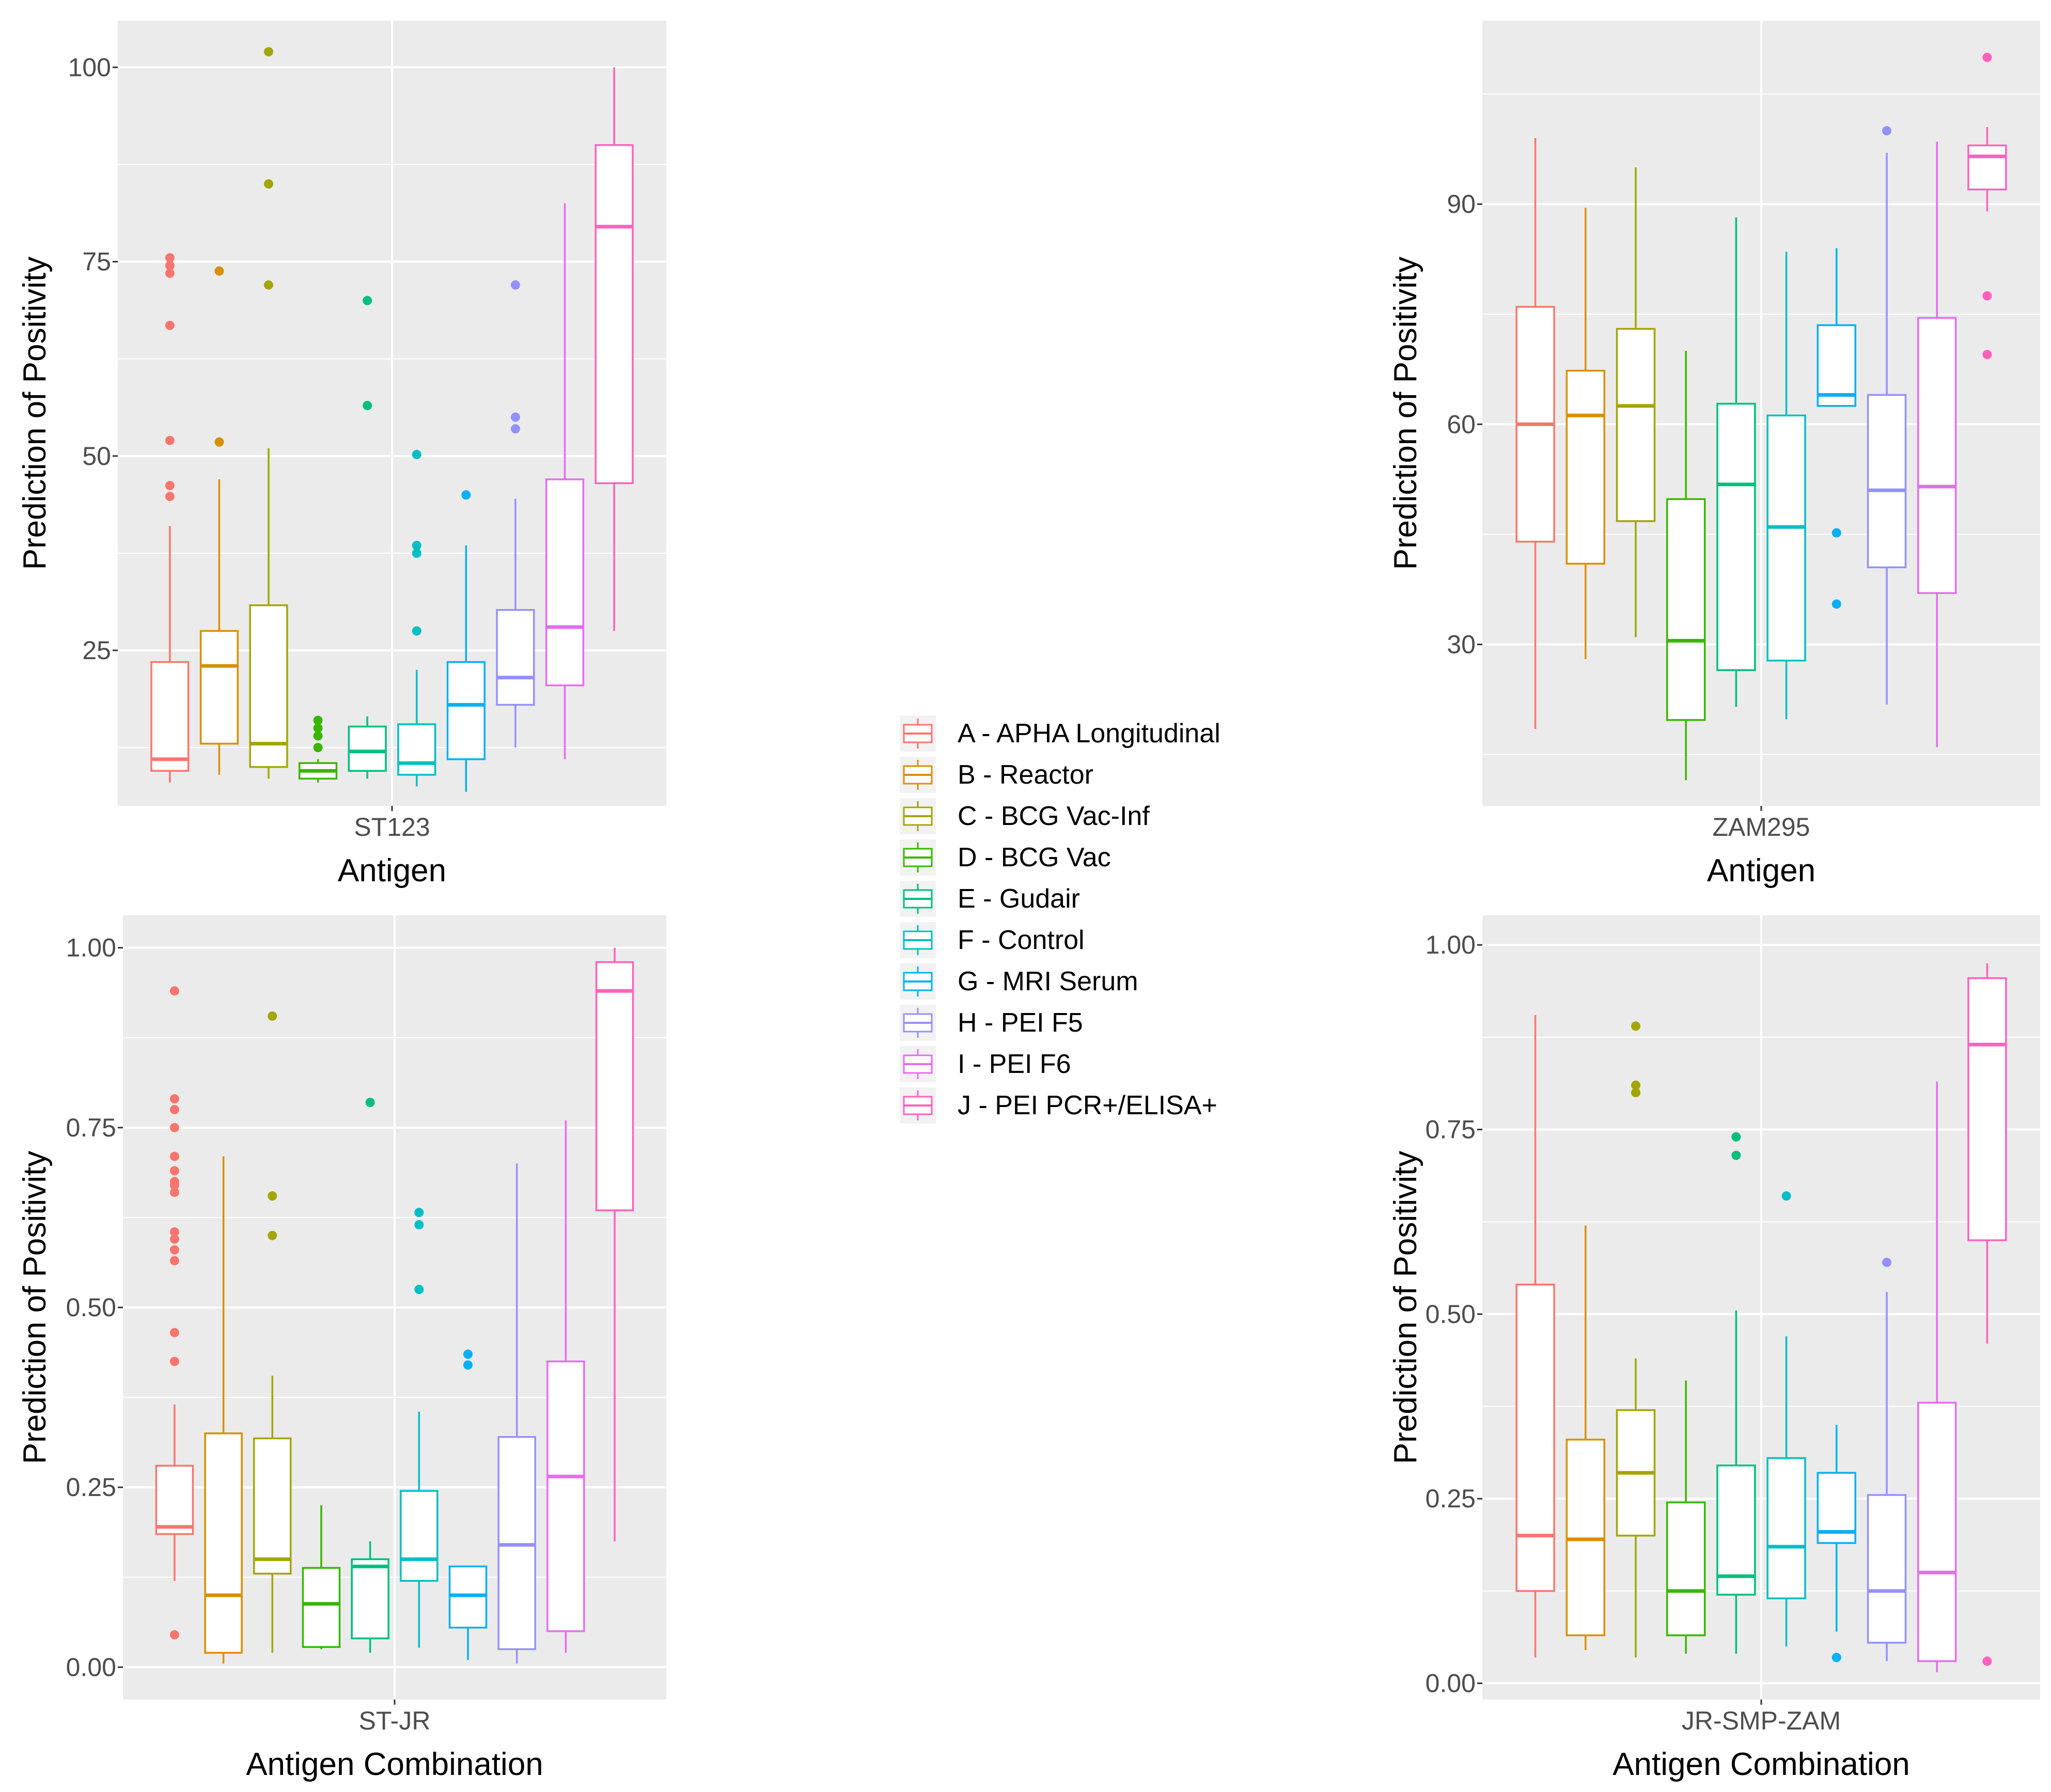 This screenshot has width=2051, height=1792. I want to click on legend-item: J - PEI PCR+/ELISA+, so click(1058, 1105).